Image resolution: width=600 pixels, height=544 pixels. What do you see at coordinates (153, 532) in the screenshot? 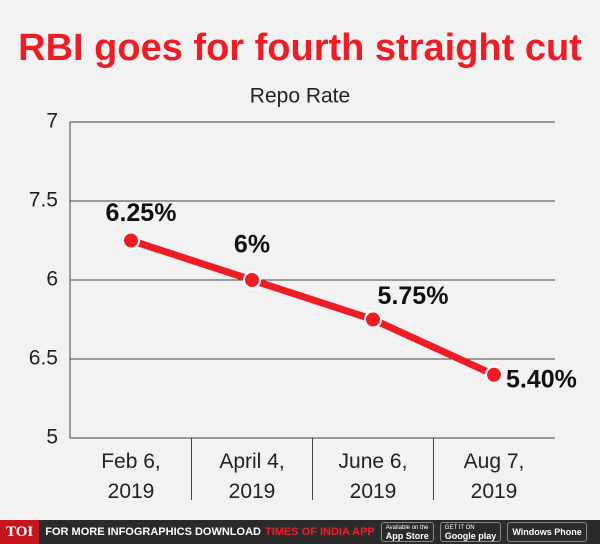
I see `footer-text: FOR MORE INFOGRAPHICS DOWNLOAD` at bounding box center [153, 532].